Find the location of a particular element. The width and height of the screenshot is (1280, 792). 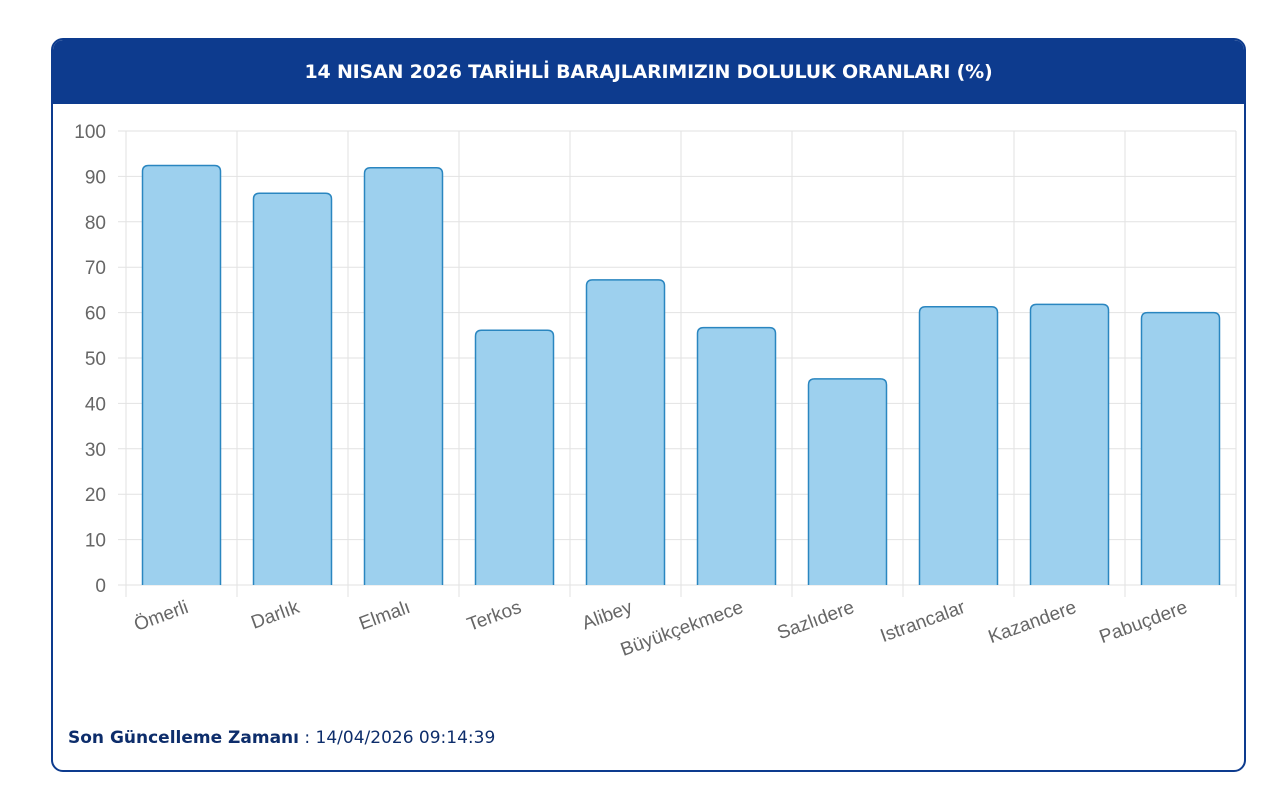

y-tick-label: 0 is located at coordinates (100, 586).